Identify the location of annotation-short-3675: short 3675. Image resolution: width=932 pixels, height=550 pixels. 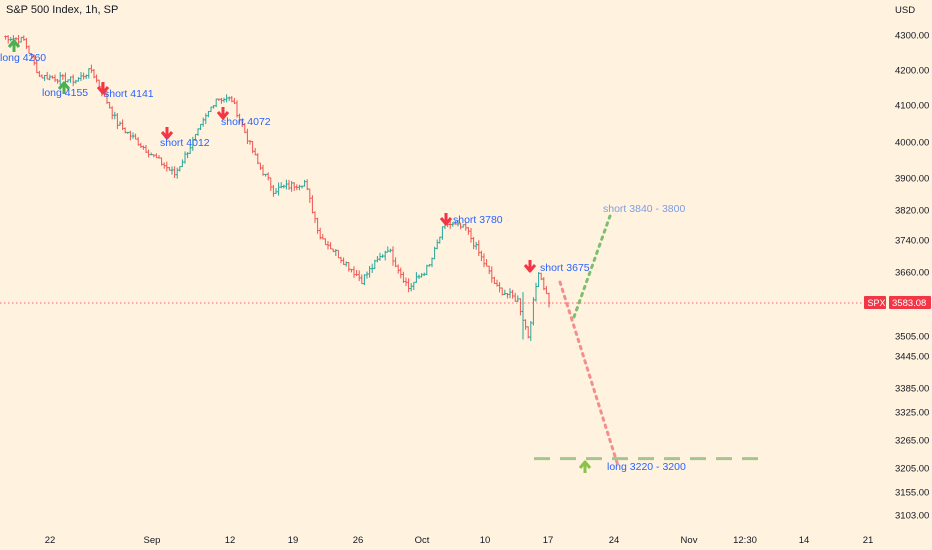
(565, 268).